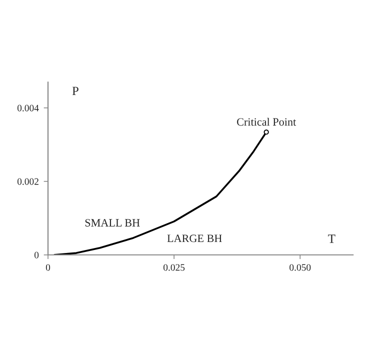 The image size is (378, 354). What do you see at coordinates (28, 108) in the screenshot?
I see `y-tick-label: 0.004` at bounding box center [28, 108].